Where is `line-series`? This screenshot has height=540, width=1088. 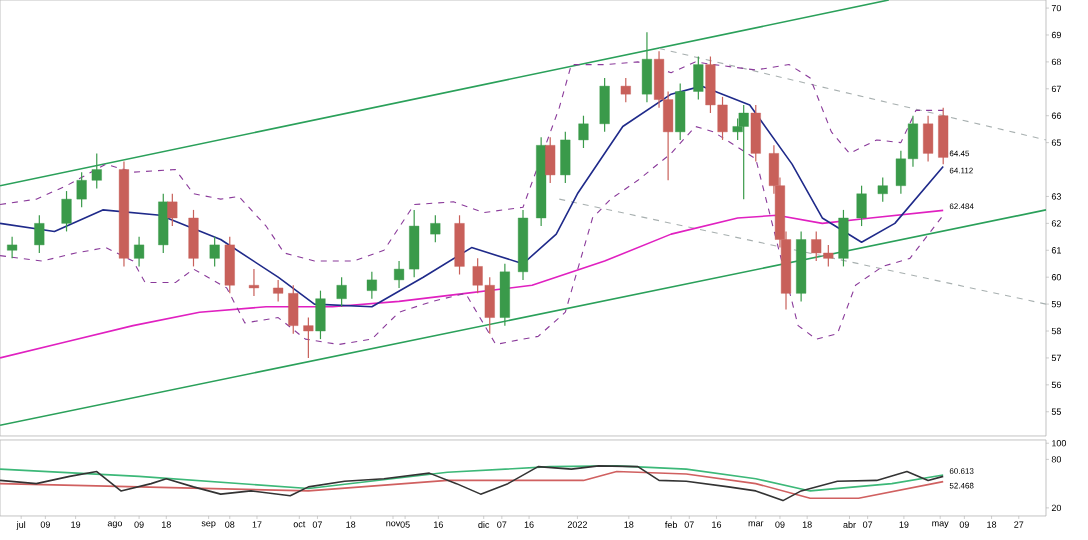
line-series is located at coordinates (472, 478).